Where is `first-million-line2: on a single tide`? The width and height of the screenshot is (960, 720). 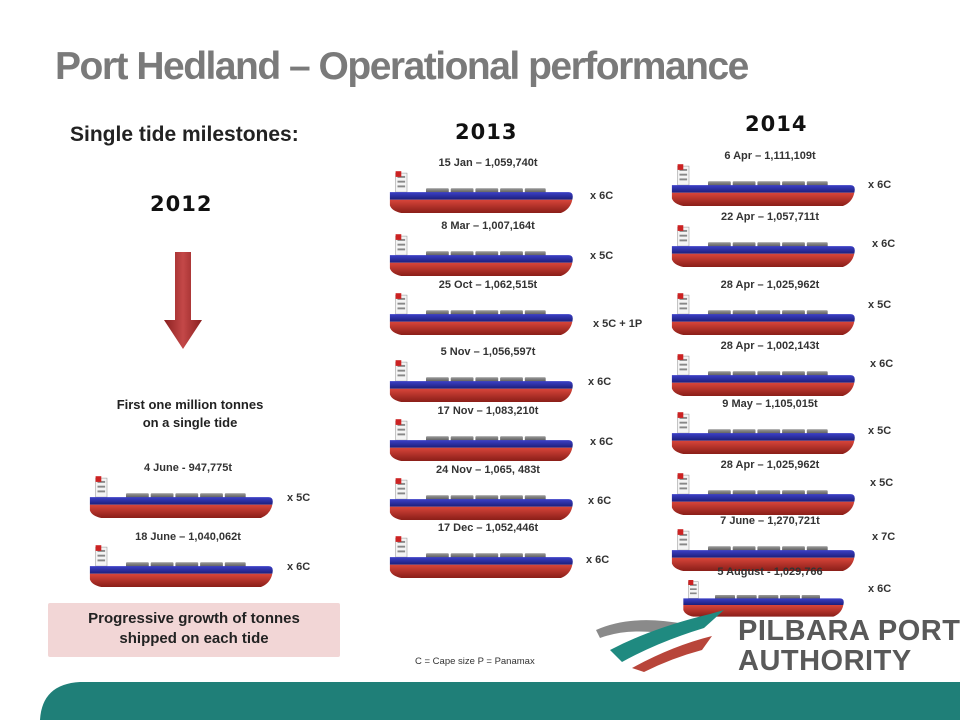 first-million-line2: on a single tide is located at coordinates (190, 422).